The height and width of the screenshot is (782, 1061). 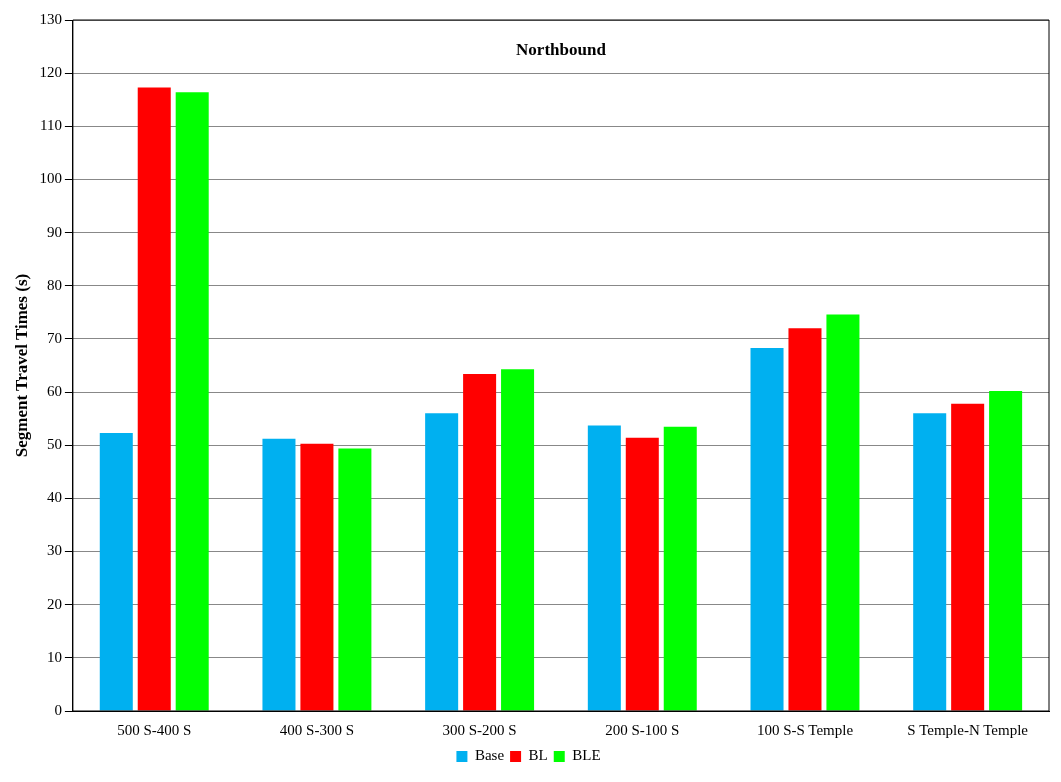 What do you see at coordinates (586, 755) in the screenshot?
I see `legend-label: BLE` at bounding box center [586, 755].